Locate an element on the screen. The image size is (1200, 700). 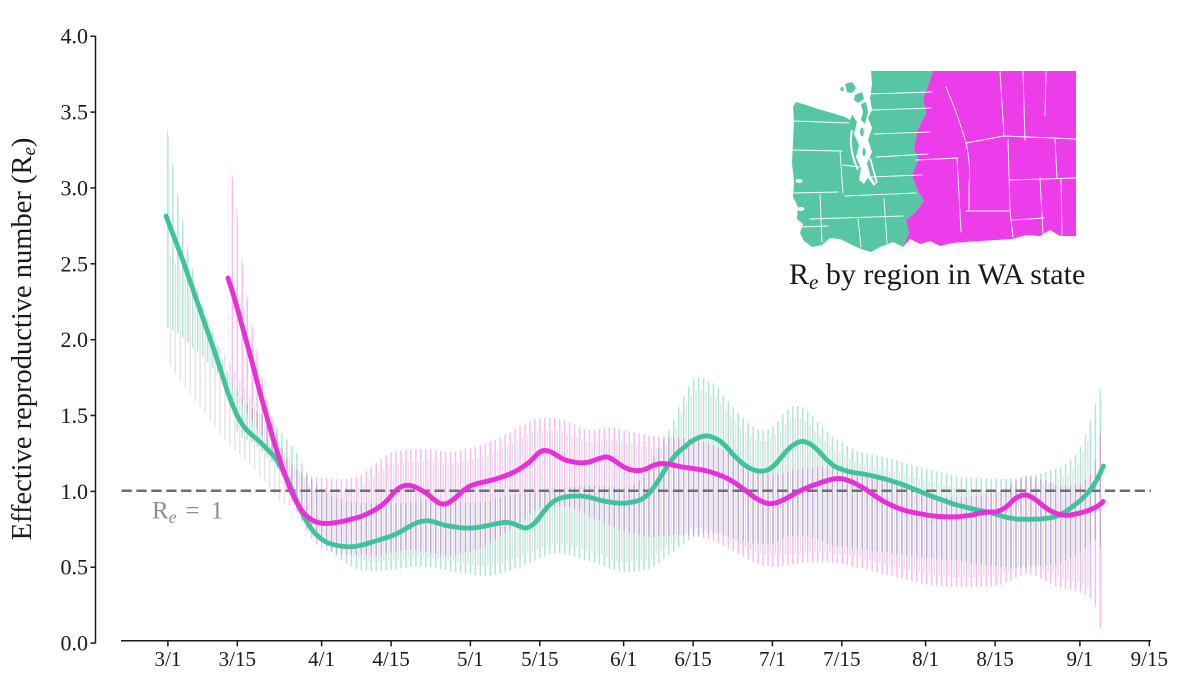
svg-text: 3.5 is located at coordinates (75, 112).